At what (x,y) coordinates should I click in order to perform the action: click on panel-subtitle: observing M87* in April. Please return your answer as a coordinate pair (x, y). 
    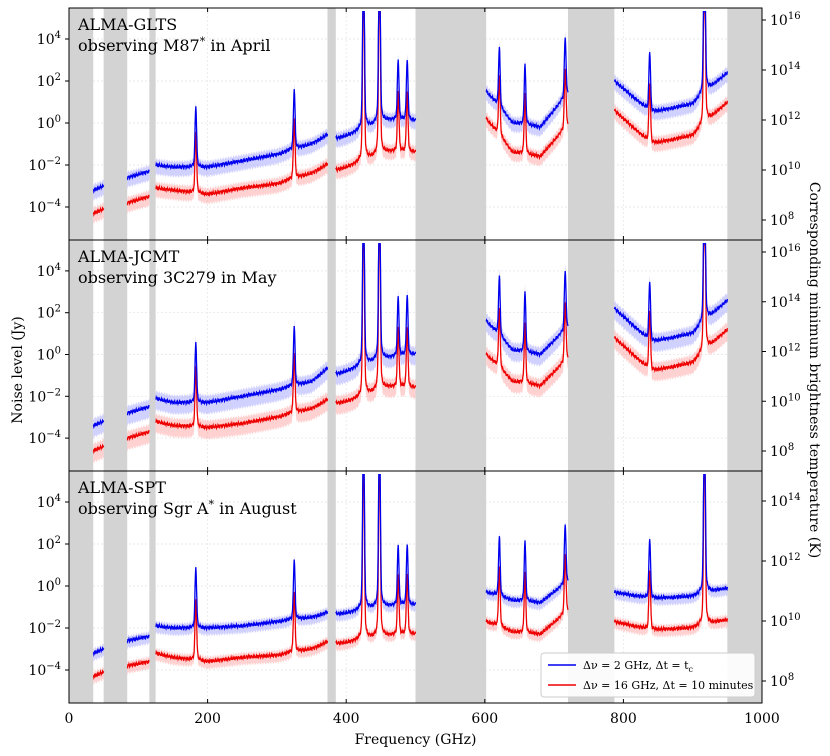
    Looking at the image, I should click on (174, 45).